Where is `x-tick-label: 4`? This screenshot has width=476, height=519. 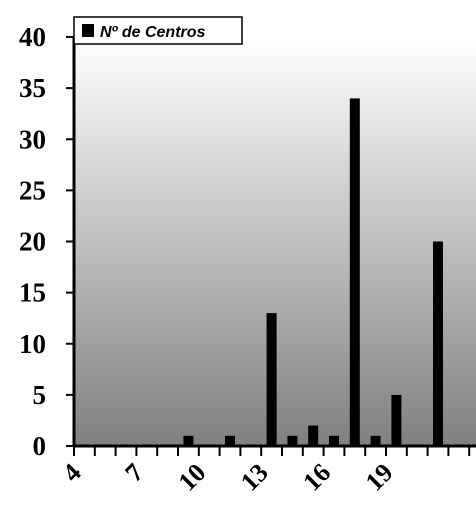 x-tick-label: 4 is located at coordinates (72, 473).